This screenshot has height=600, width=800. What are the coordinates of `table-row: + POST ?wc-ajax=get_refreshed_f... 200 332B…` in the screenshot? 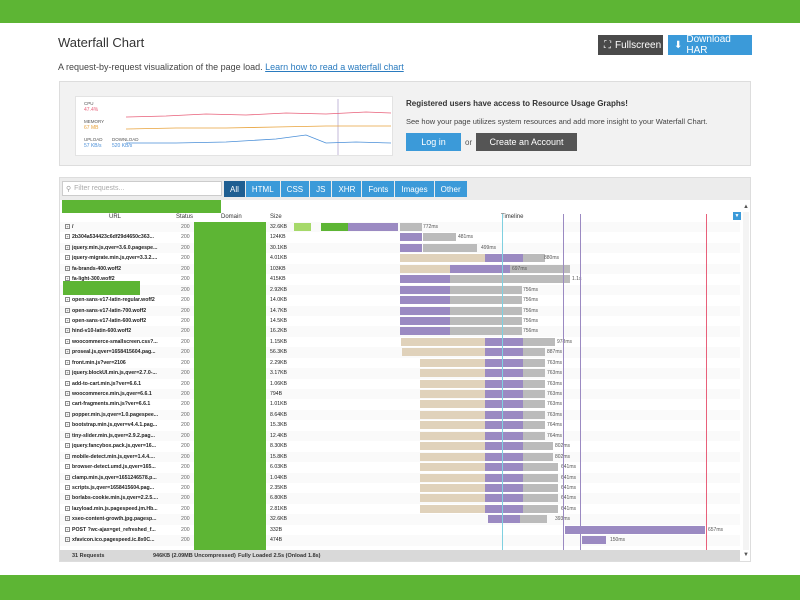 It's located at (400, 530).